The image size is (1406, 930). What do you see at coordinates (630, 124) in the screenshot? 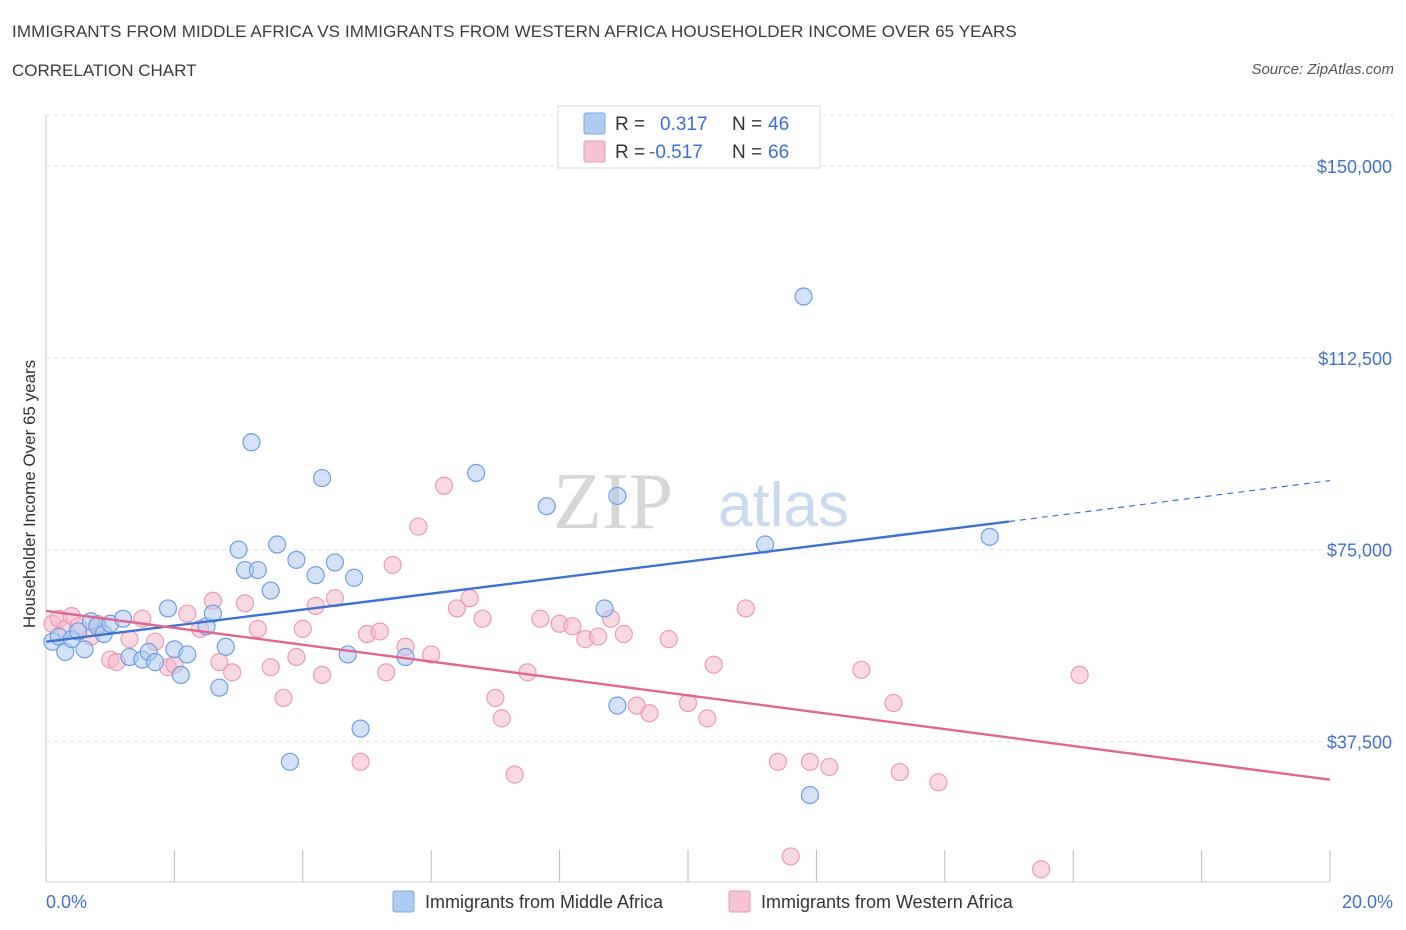
I see `legend-r-label-blue: R =` at bounding box center [630, 124].